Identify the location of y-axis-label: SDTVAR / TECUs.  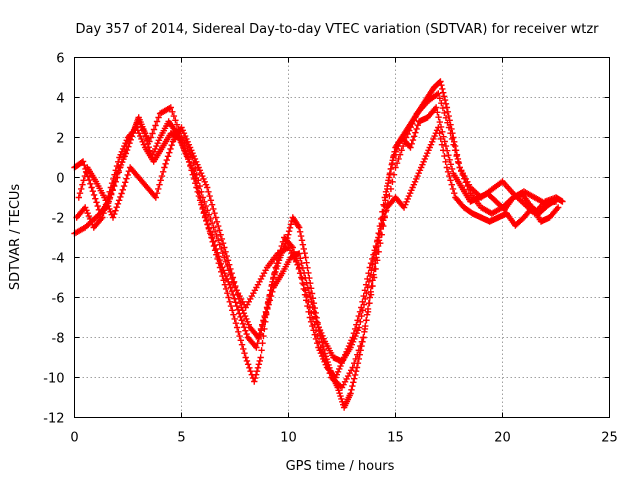
(15, 237).